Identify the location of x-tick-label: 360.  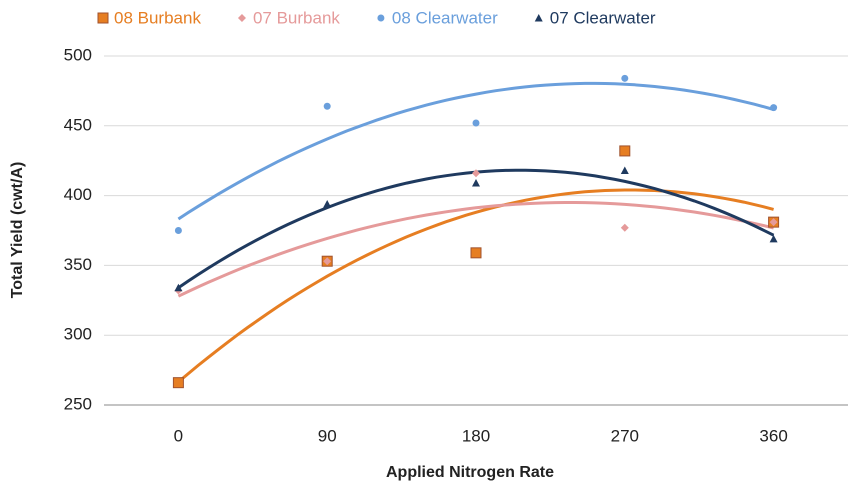
(773, 435).